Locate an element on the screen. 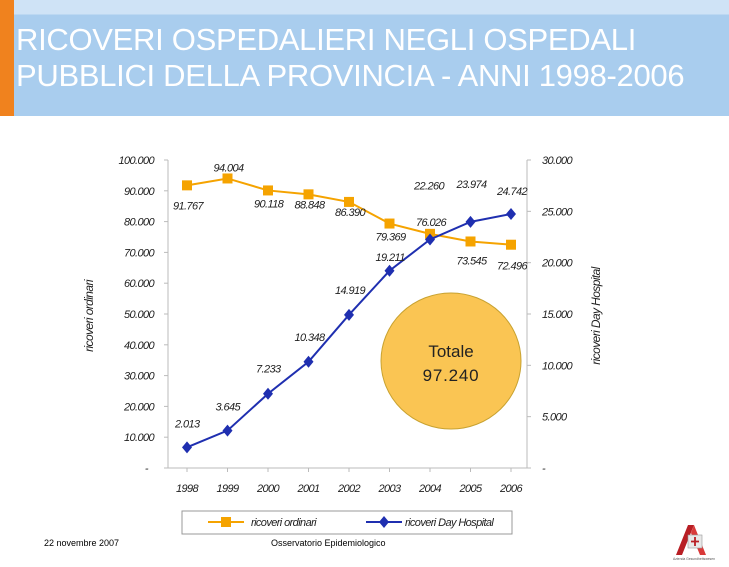 The height and width of the screenshot is (567, 729). ordinari-data-label: 79.369 is located at coordinates (391, 238).